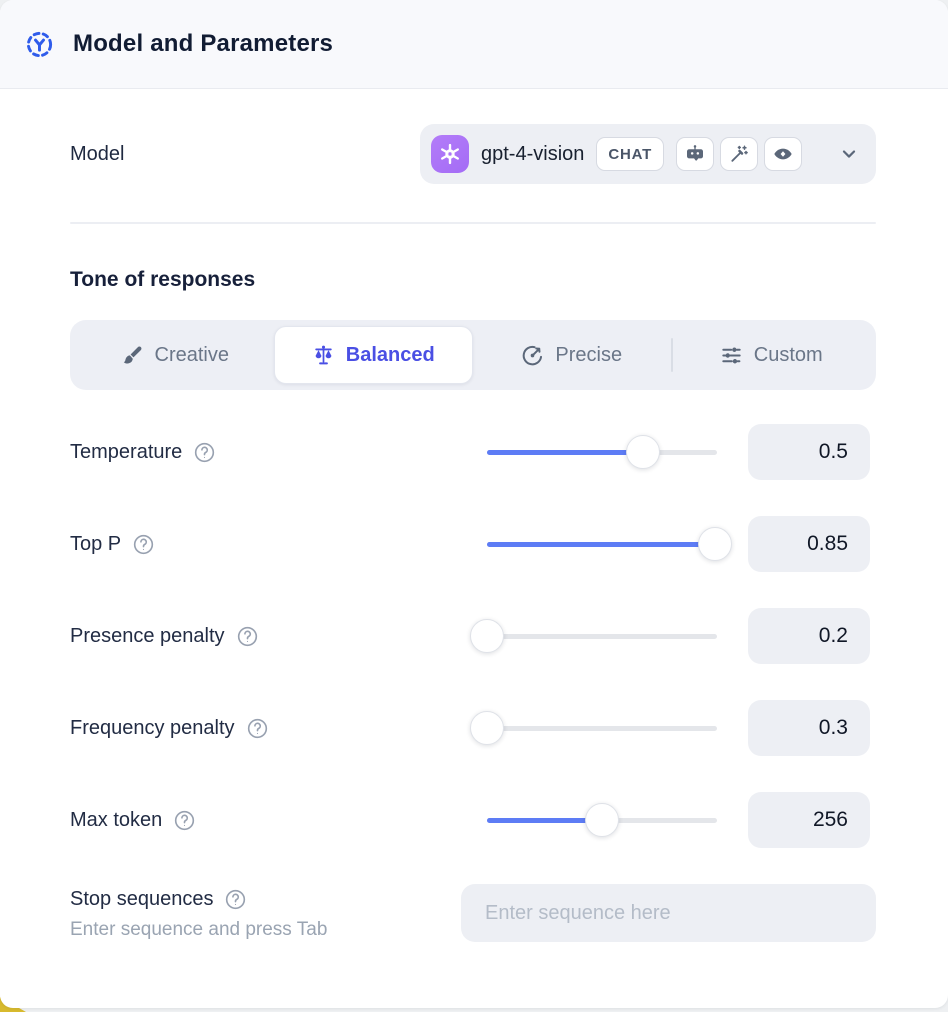 The height and width of the screenshot is (1012, 948). Describe the element at coordinates (788, 354) in the screenshot. I see `tone-option-label: Custom` at that location.